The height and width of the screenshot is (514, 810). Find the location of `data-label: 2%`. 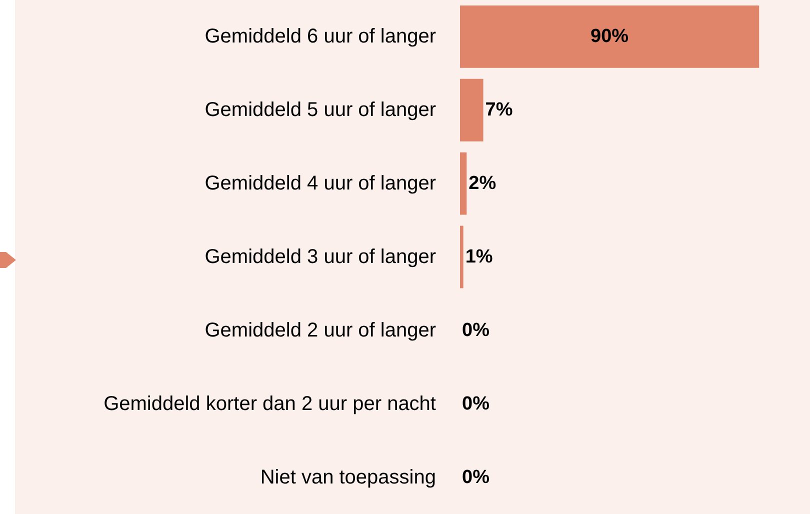

data-label: 2% is located at coordinates (482, 183).